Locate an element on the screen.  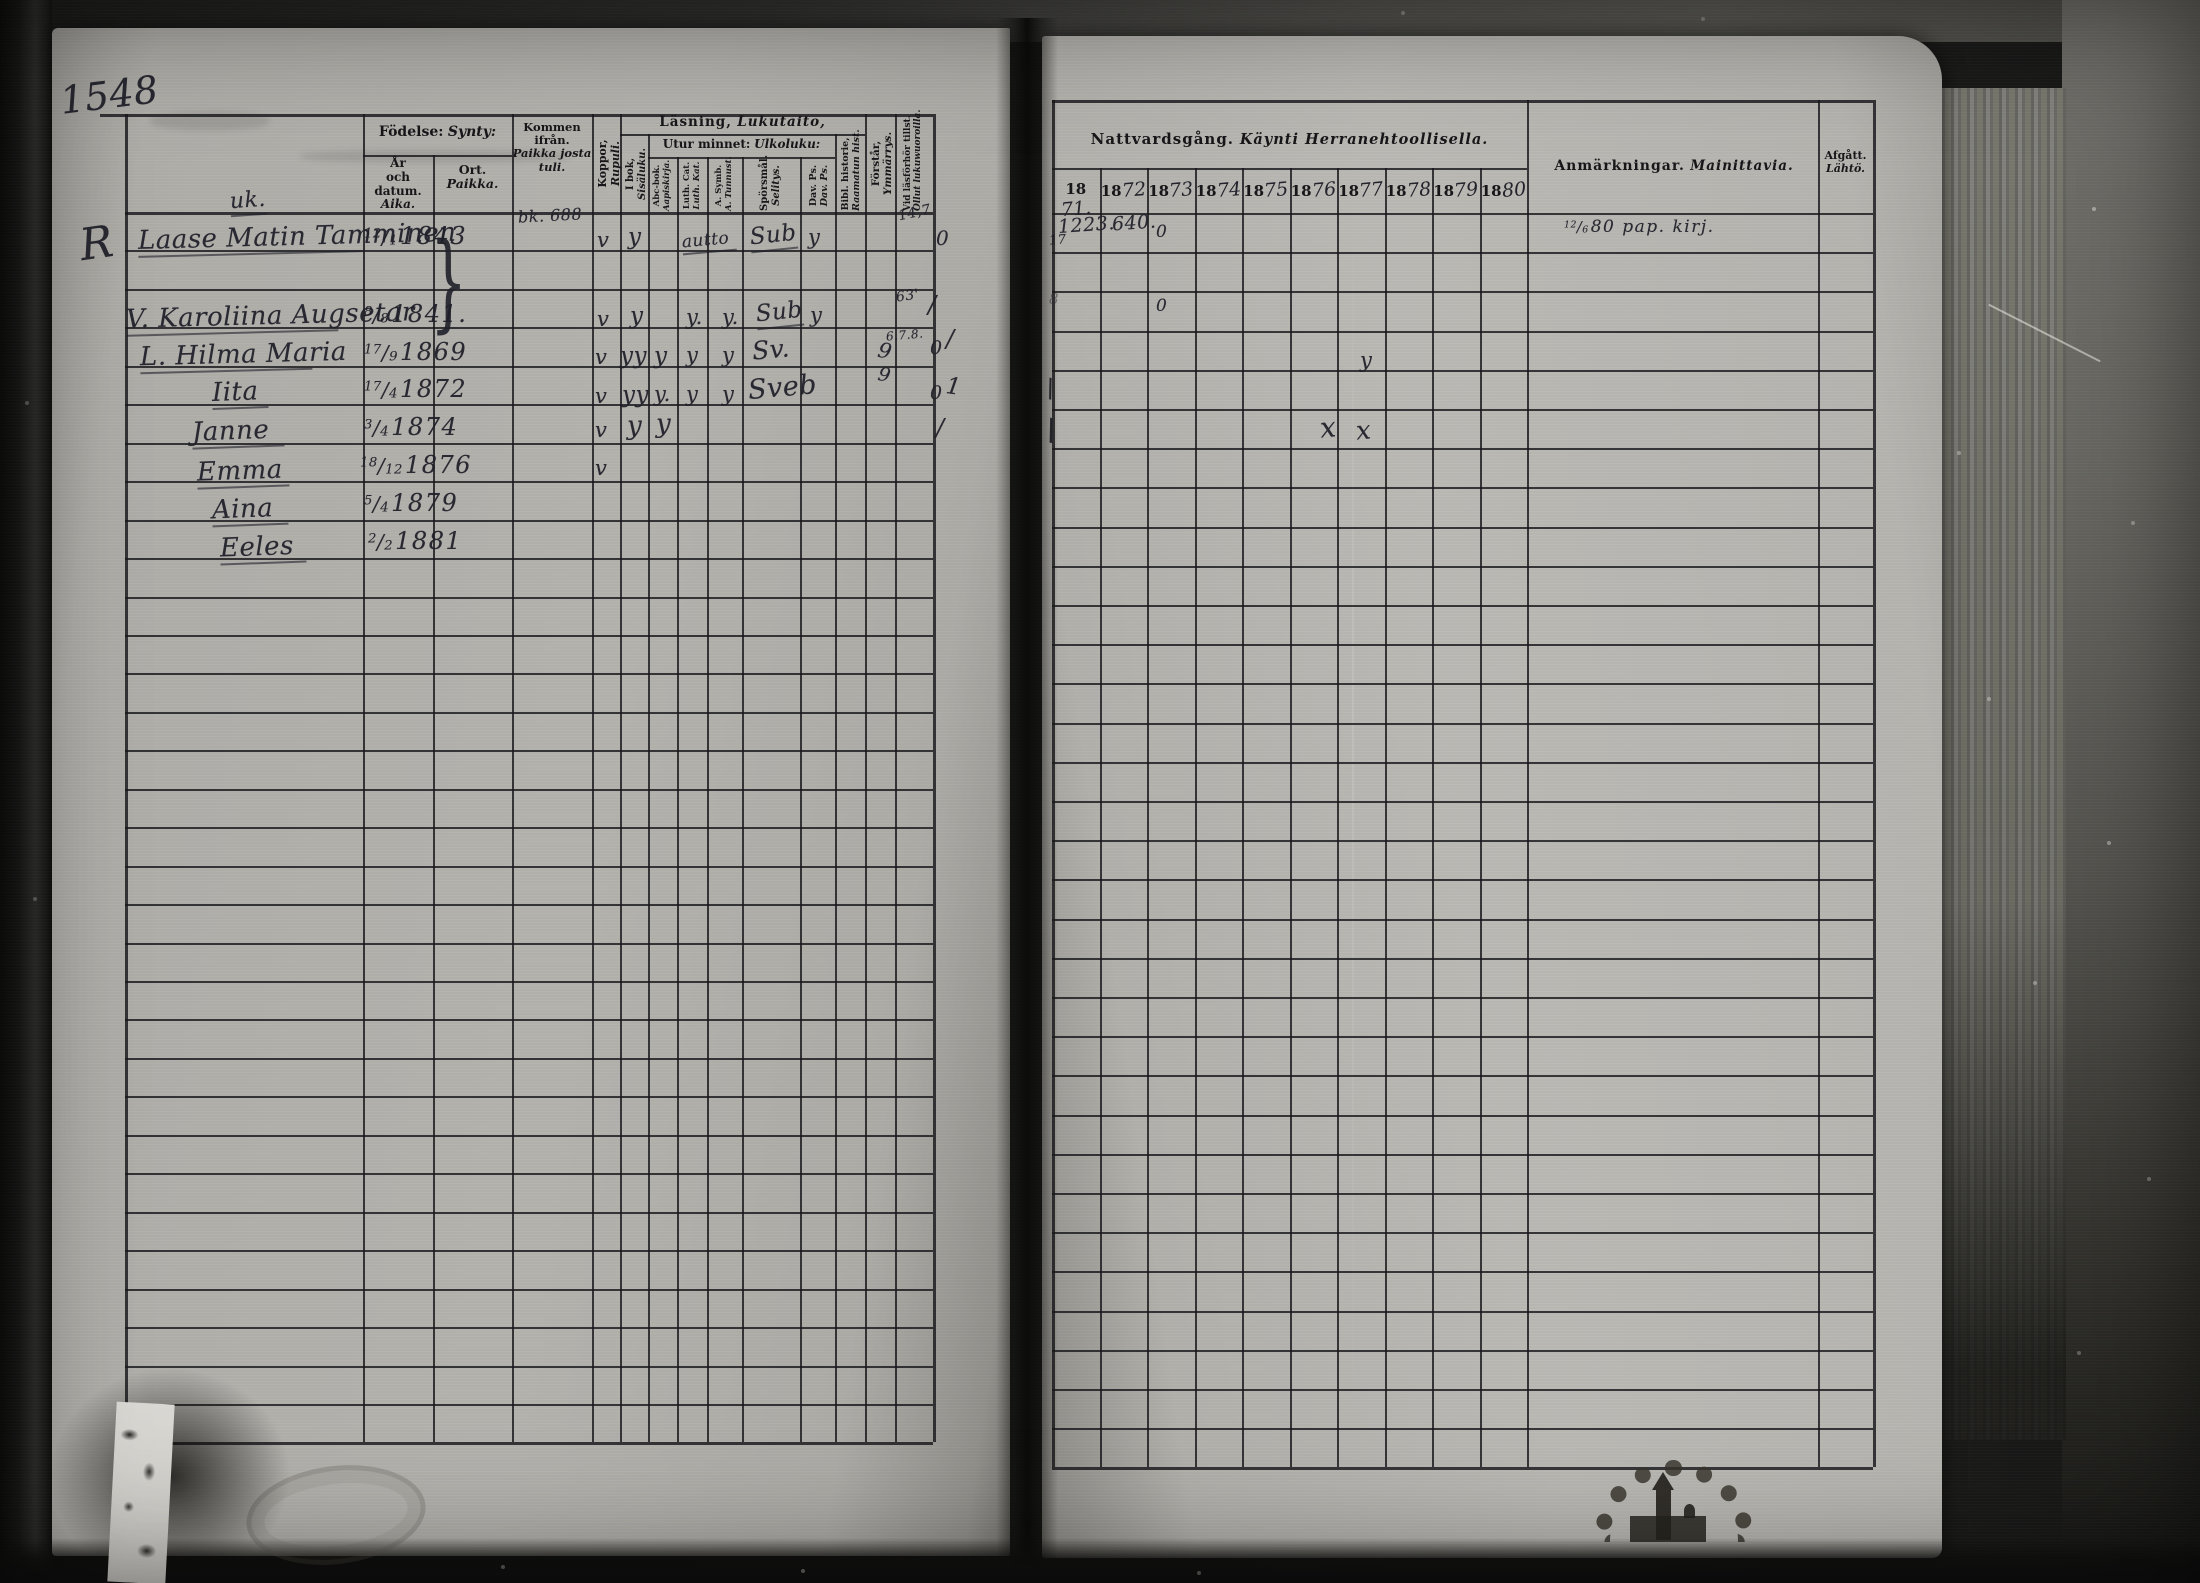
header-anmarkningar: Anmärkningar. Mainittavia. is located at coordinates (1674, 166).